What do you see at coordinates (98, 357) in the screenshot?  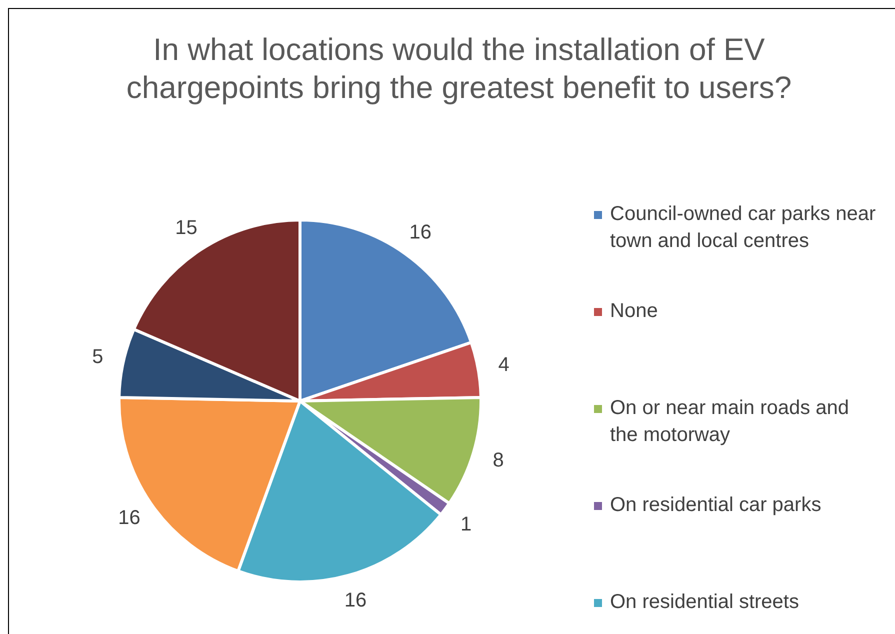 I see `data-label: 5` at bounding box center [98, 357].